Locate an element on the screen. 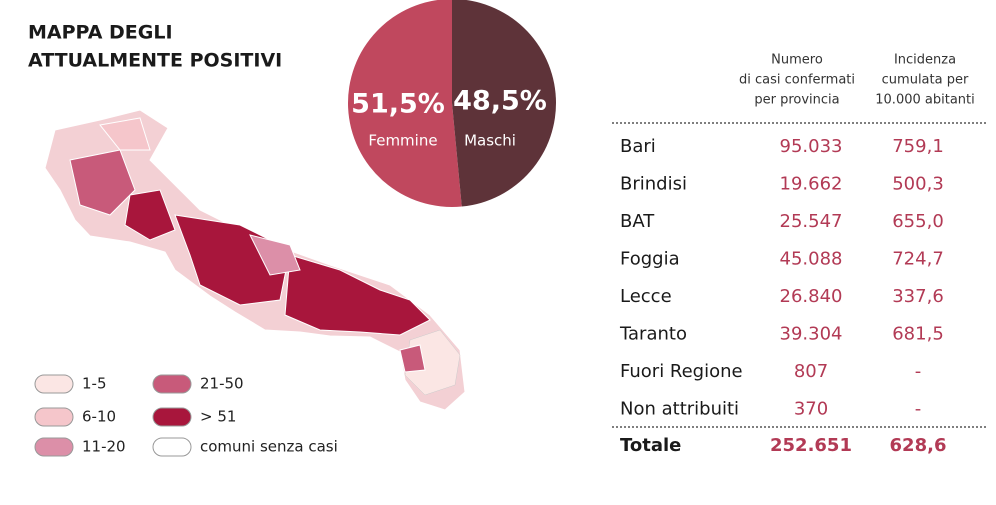 Image resolution: width=996 pixels, height=505 pixels. cell-value: 724,7 is located at coordinates (918, 259).